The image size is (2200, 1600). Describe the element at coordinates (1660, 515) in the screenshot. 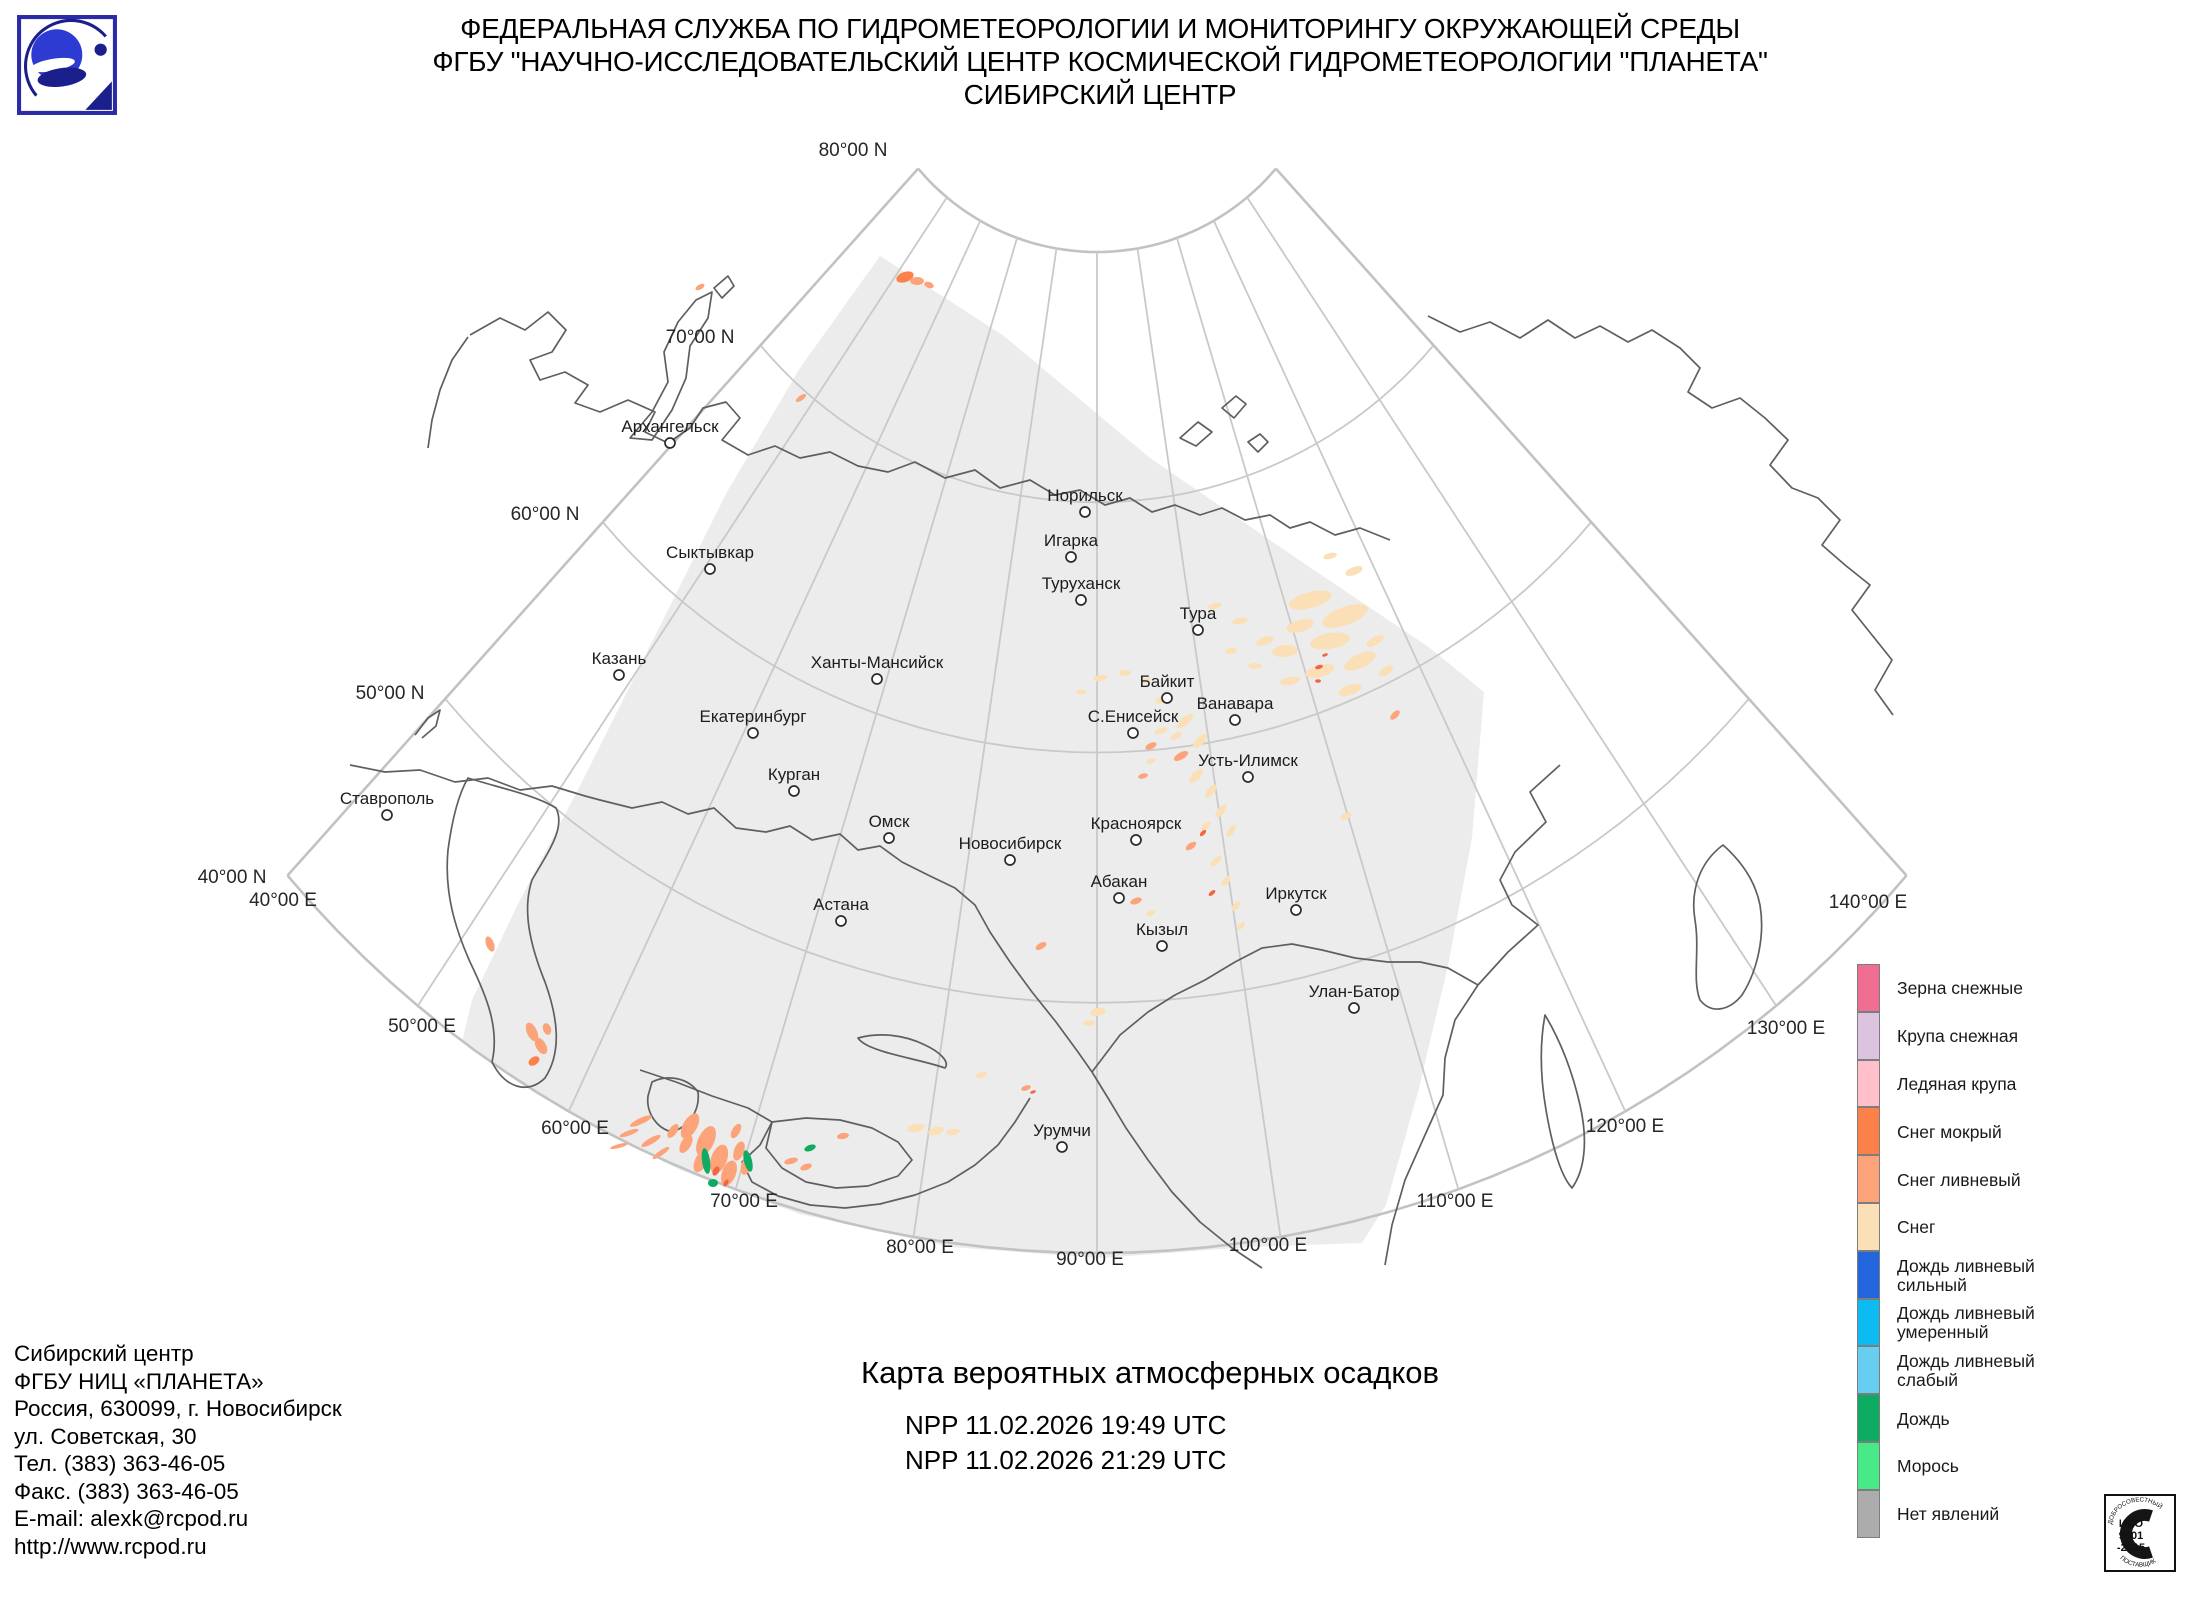

I see `northeast-coastline` at that location.